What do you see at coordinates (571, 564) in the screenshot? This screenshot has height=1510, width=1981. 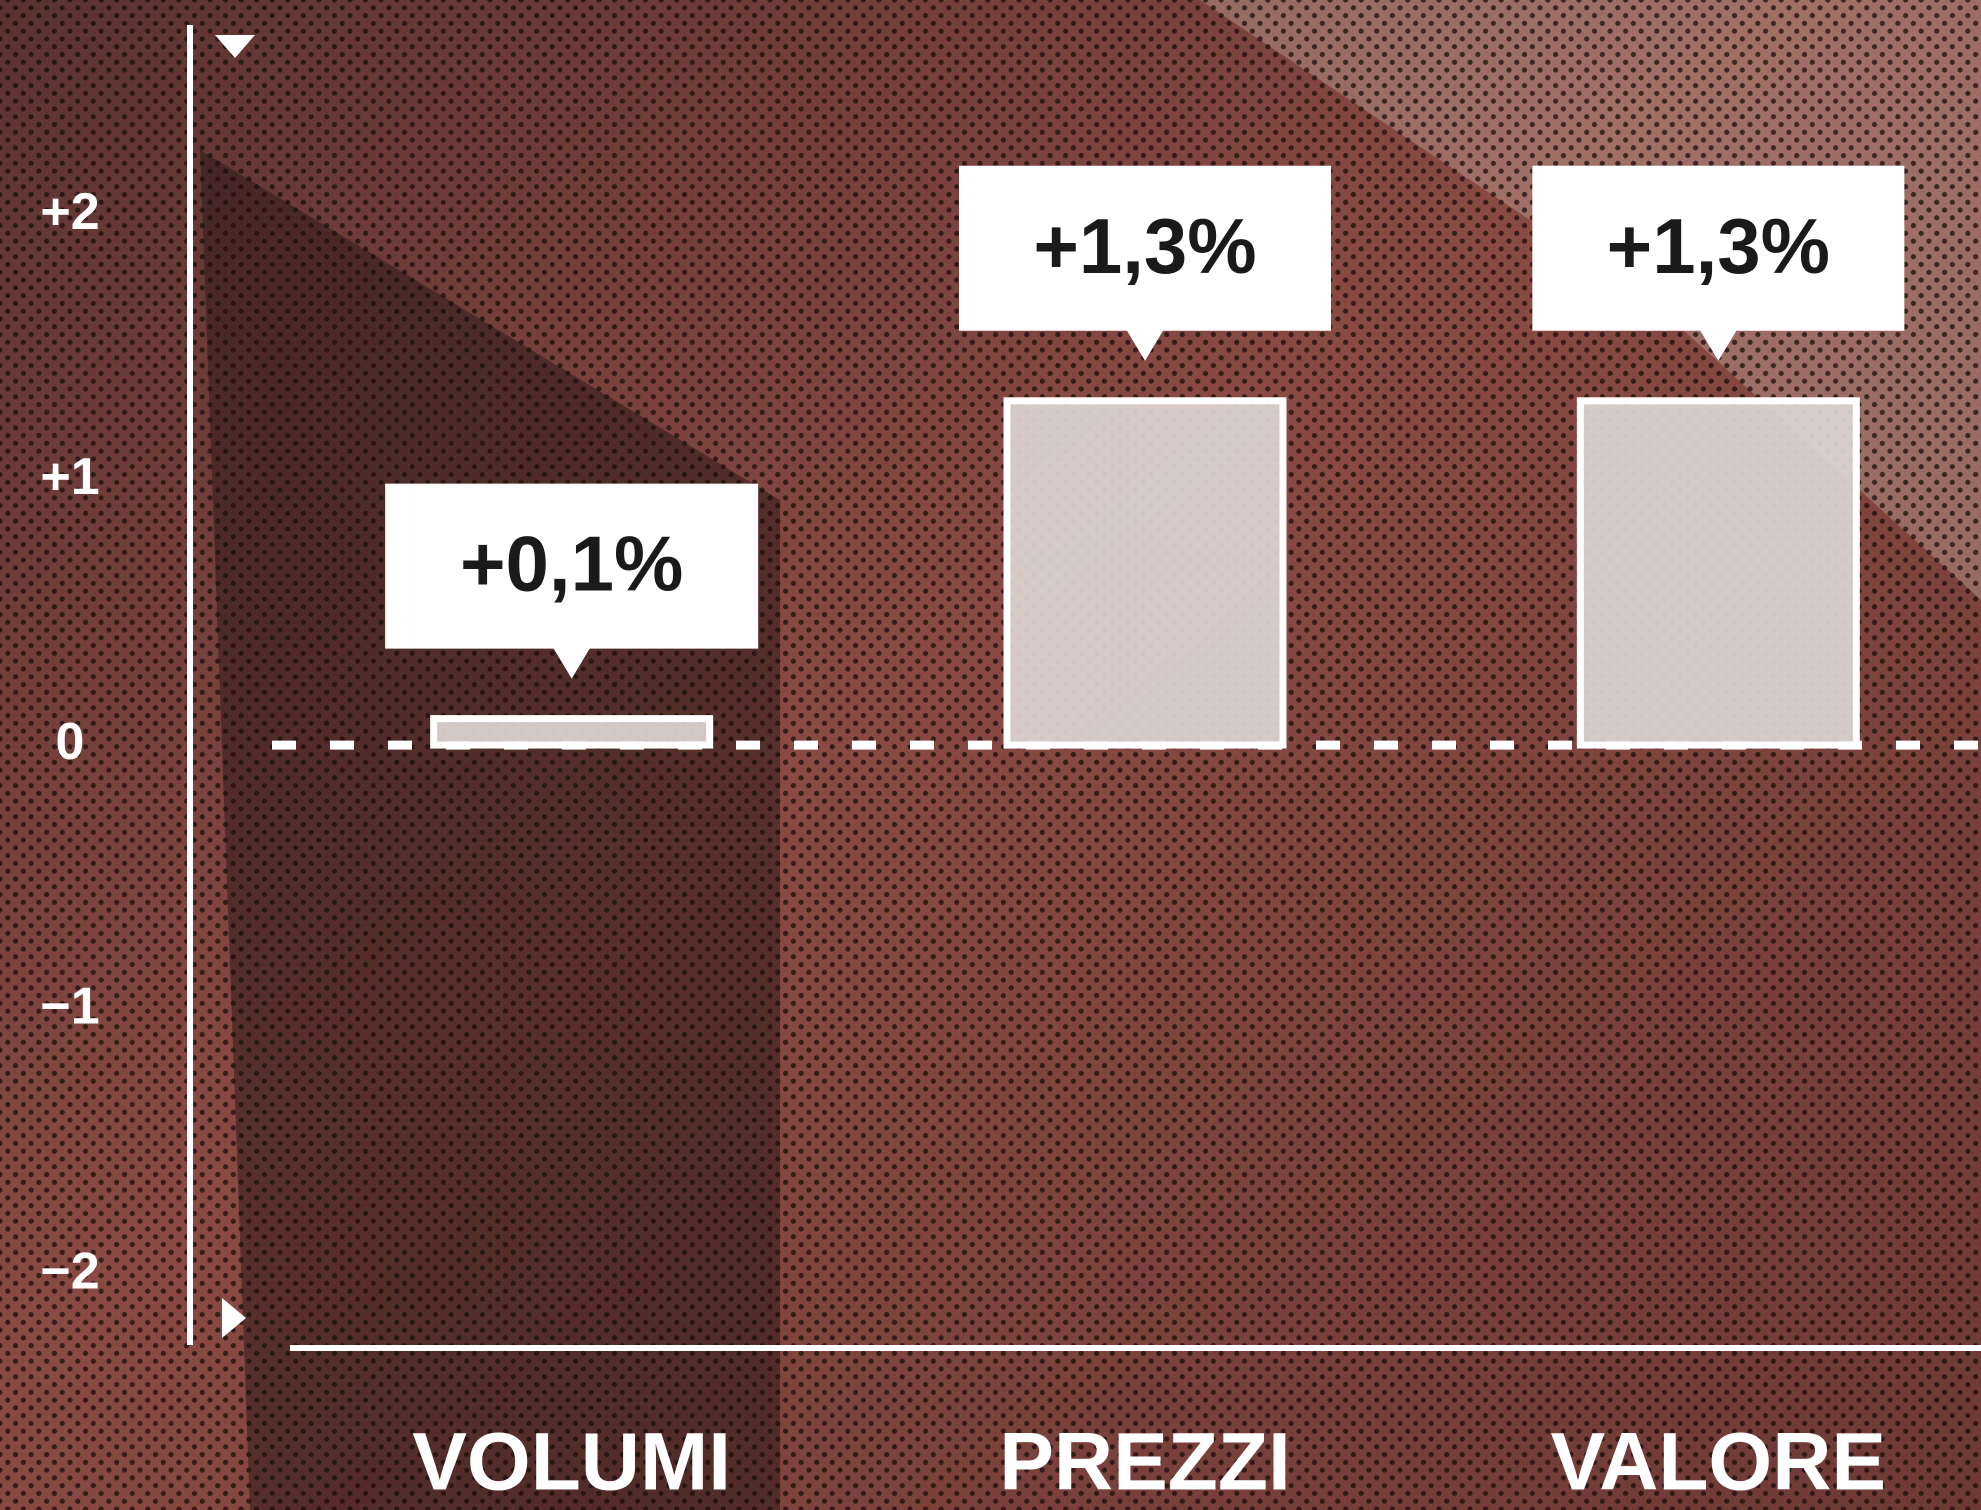 I see `value-label: +0,1%` at bounding box center [571, 564].